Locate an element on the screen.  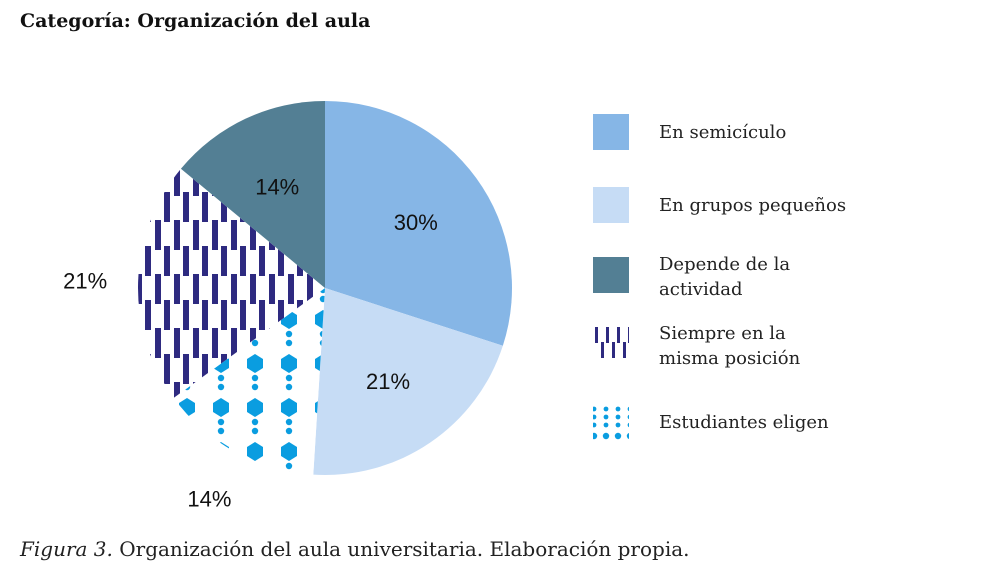
pie-slice-estudiantes-eligen is located at coordinates (249, 381).